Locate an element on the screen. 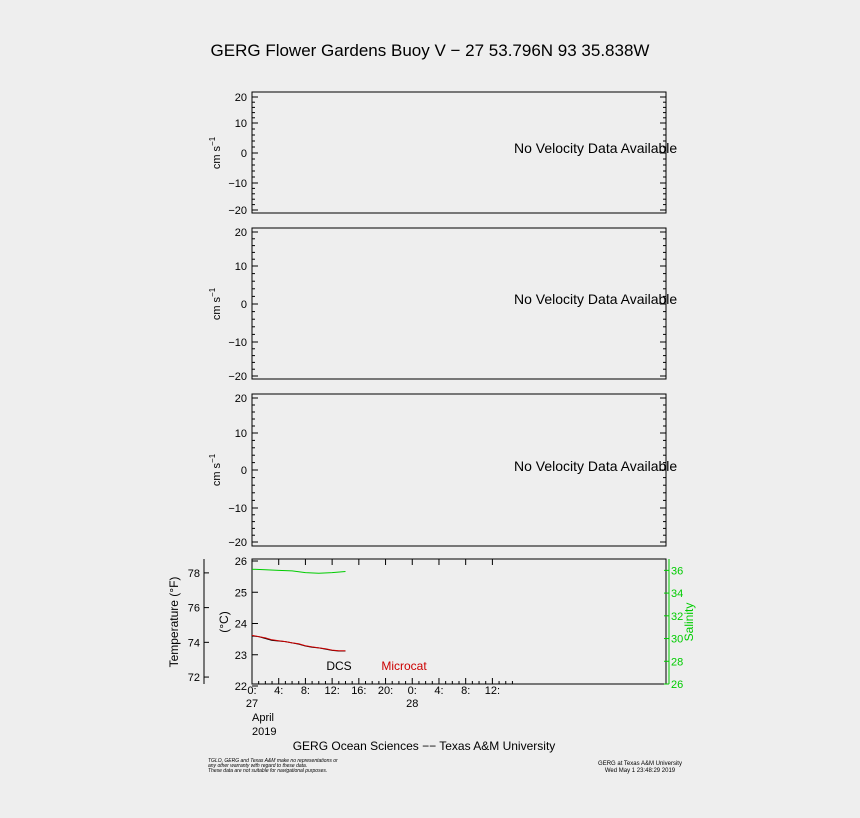 The image size is (860, 818). series-line-salinity is located at coordinates (298, 571).